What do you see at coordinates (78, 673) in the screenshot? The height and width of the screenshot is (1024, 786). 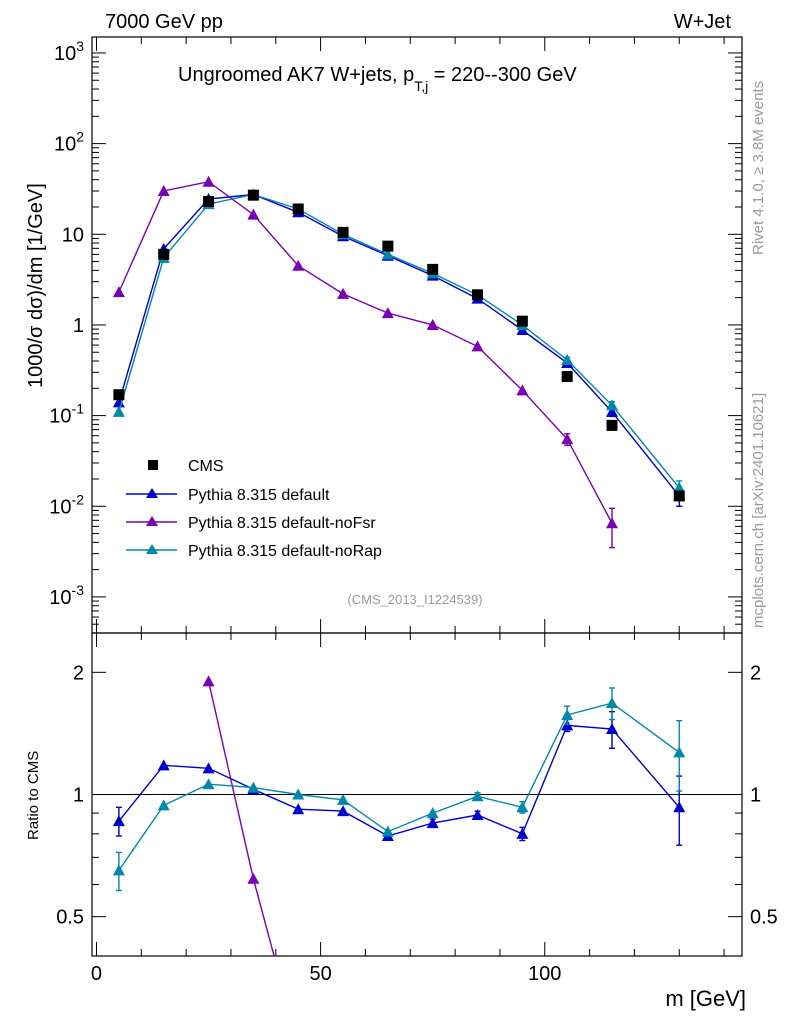 I see `ratio-y-tick-label: 2` at bounding box center [78, 673].